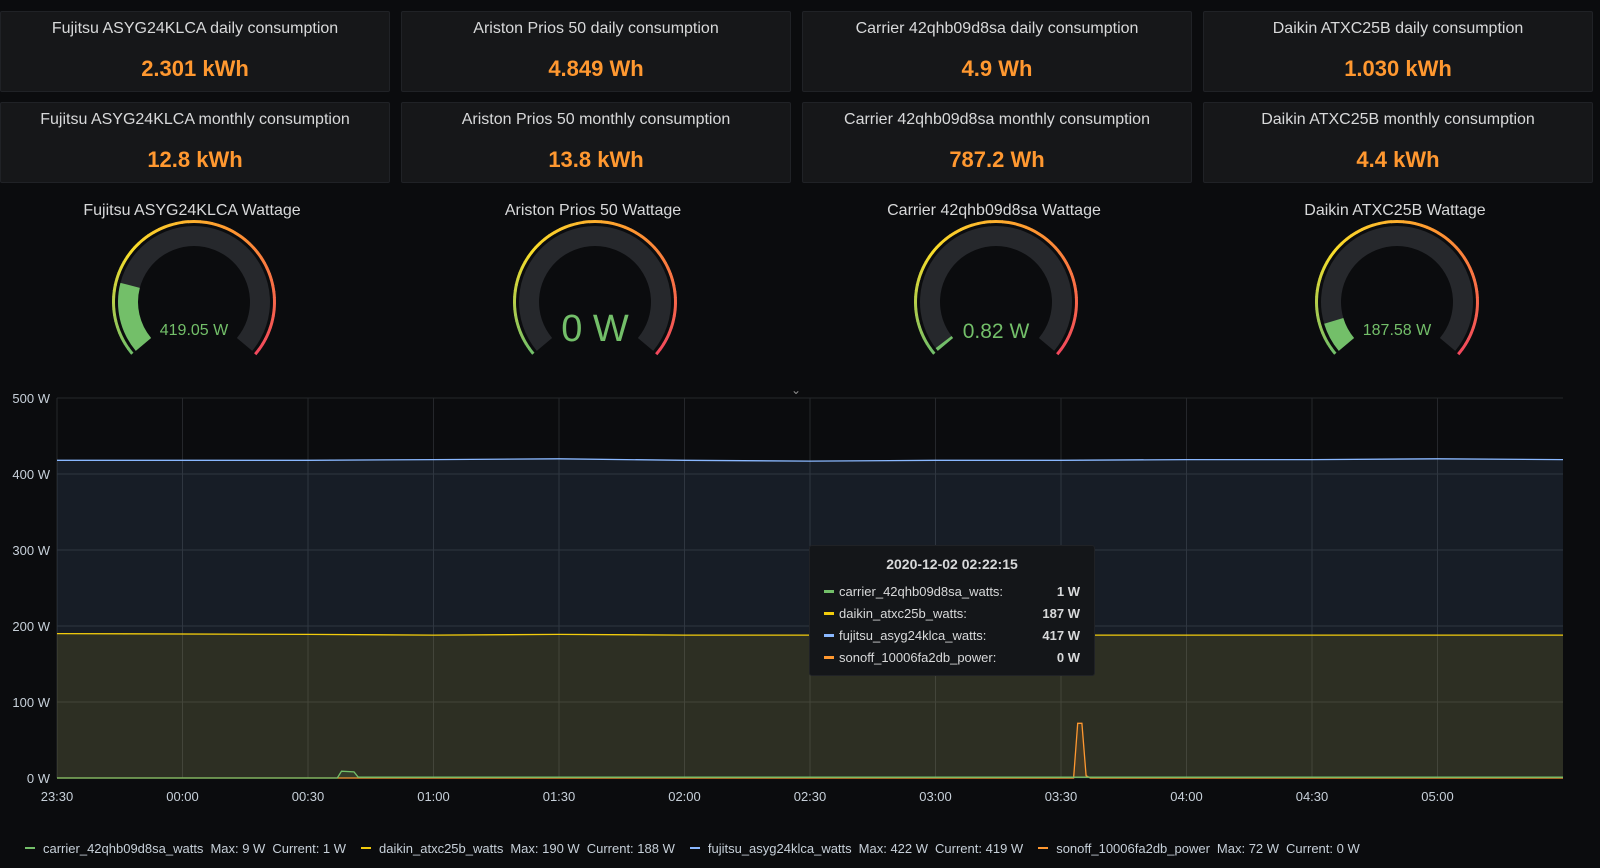  Describe the element at coordinates (31, 474) in the screenshot. I see `y-tick-label: 400 W` at that location.